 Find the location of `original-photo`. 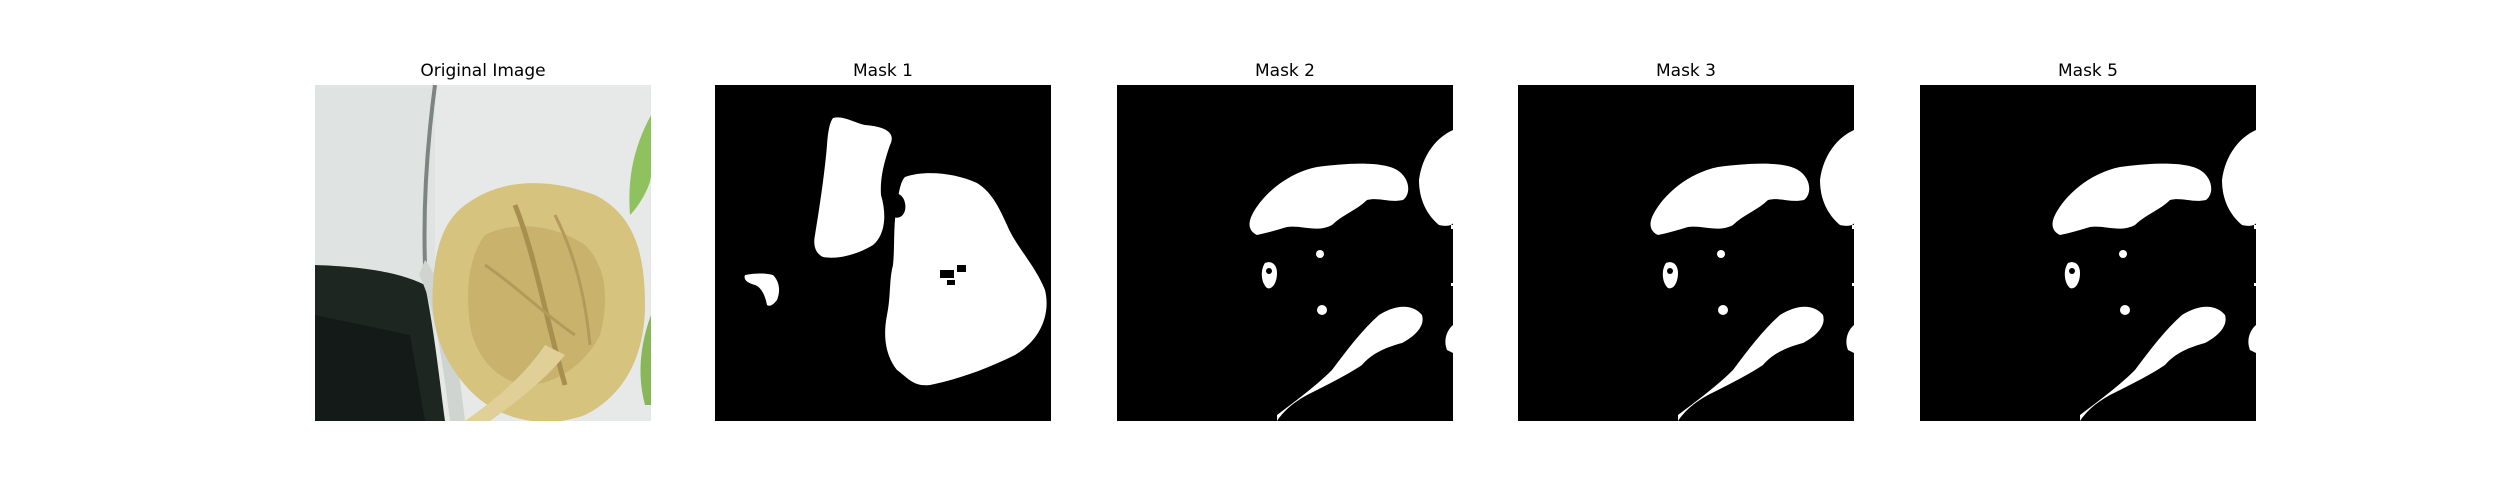

original-photo is located at coordinates (483, 253).